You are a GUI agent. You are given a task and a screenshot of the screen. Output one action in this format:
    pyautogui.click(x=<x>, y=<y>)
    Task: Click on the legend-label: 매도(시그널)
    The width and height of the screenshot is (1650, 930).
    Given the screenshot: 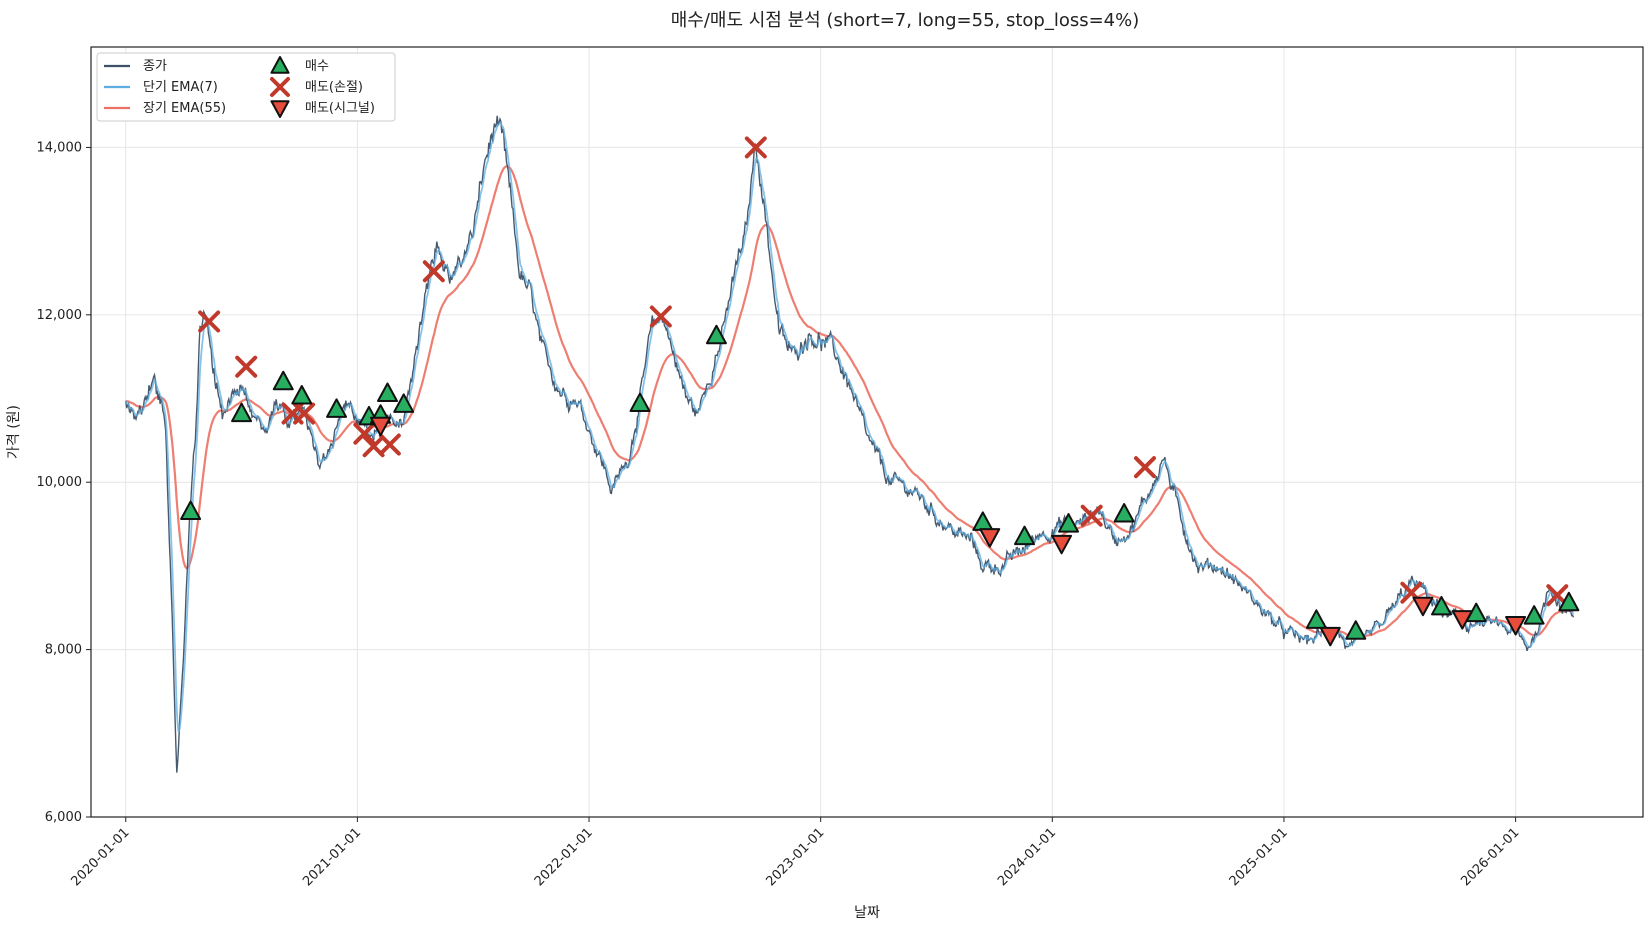 What is the action you would take?
    pyautogui.click(x=340, y=108)
    